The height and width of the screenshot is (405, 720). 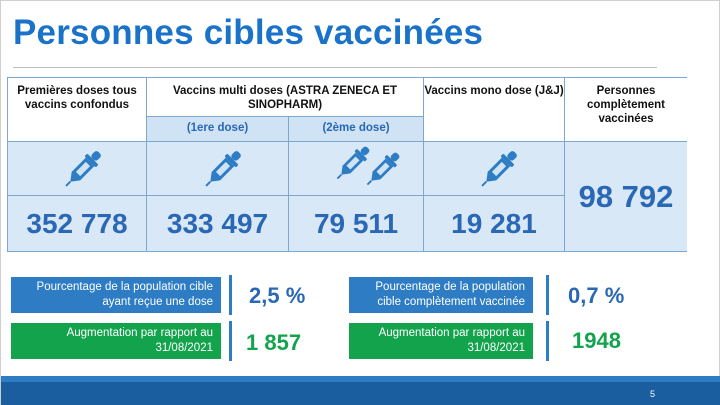 What do you see at coordinates (274, 342) in the screenshot?
I see `aug-left-value: 1 857` at bounding box center [274, 342].